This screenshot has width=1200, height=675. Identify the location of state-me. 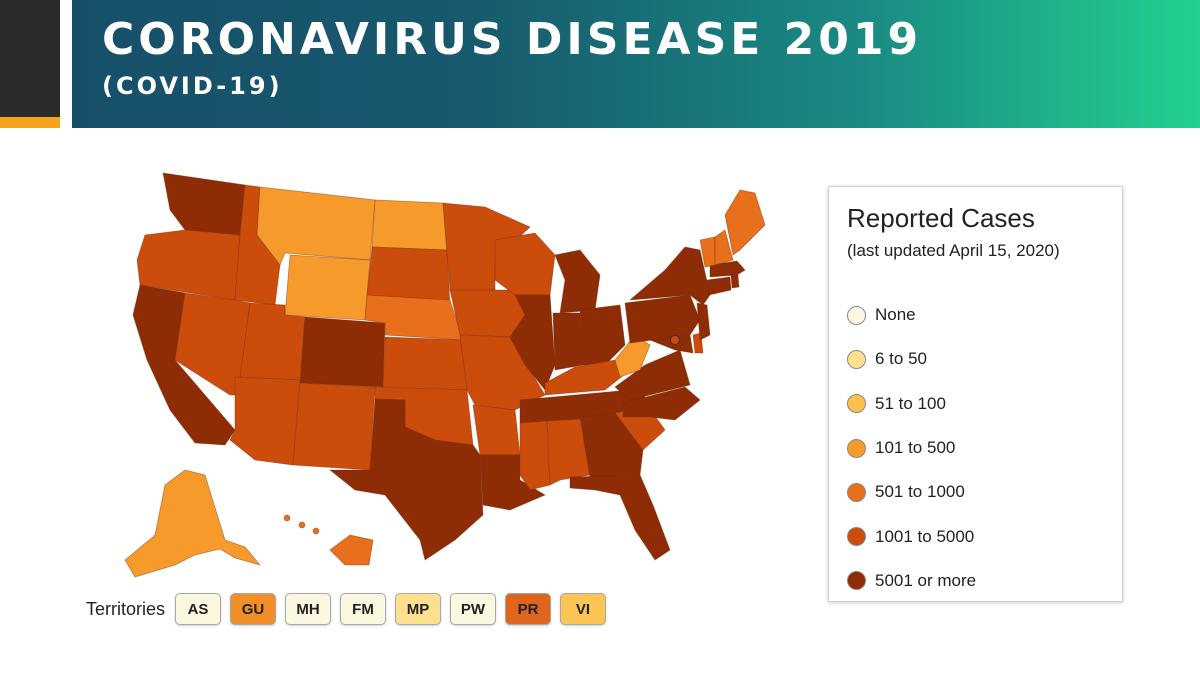
(745, 222).